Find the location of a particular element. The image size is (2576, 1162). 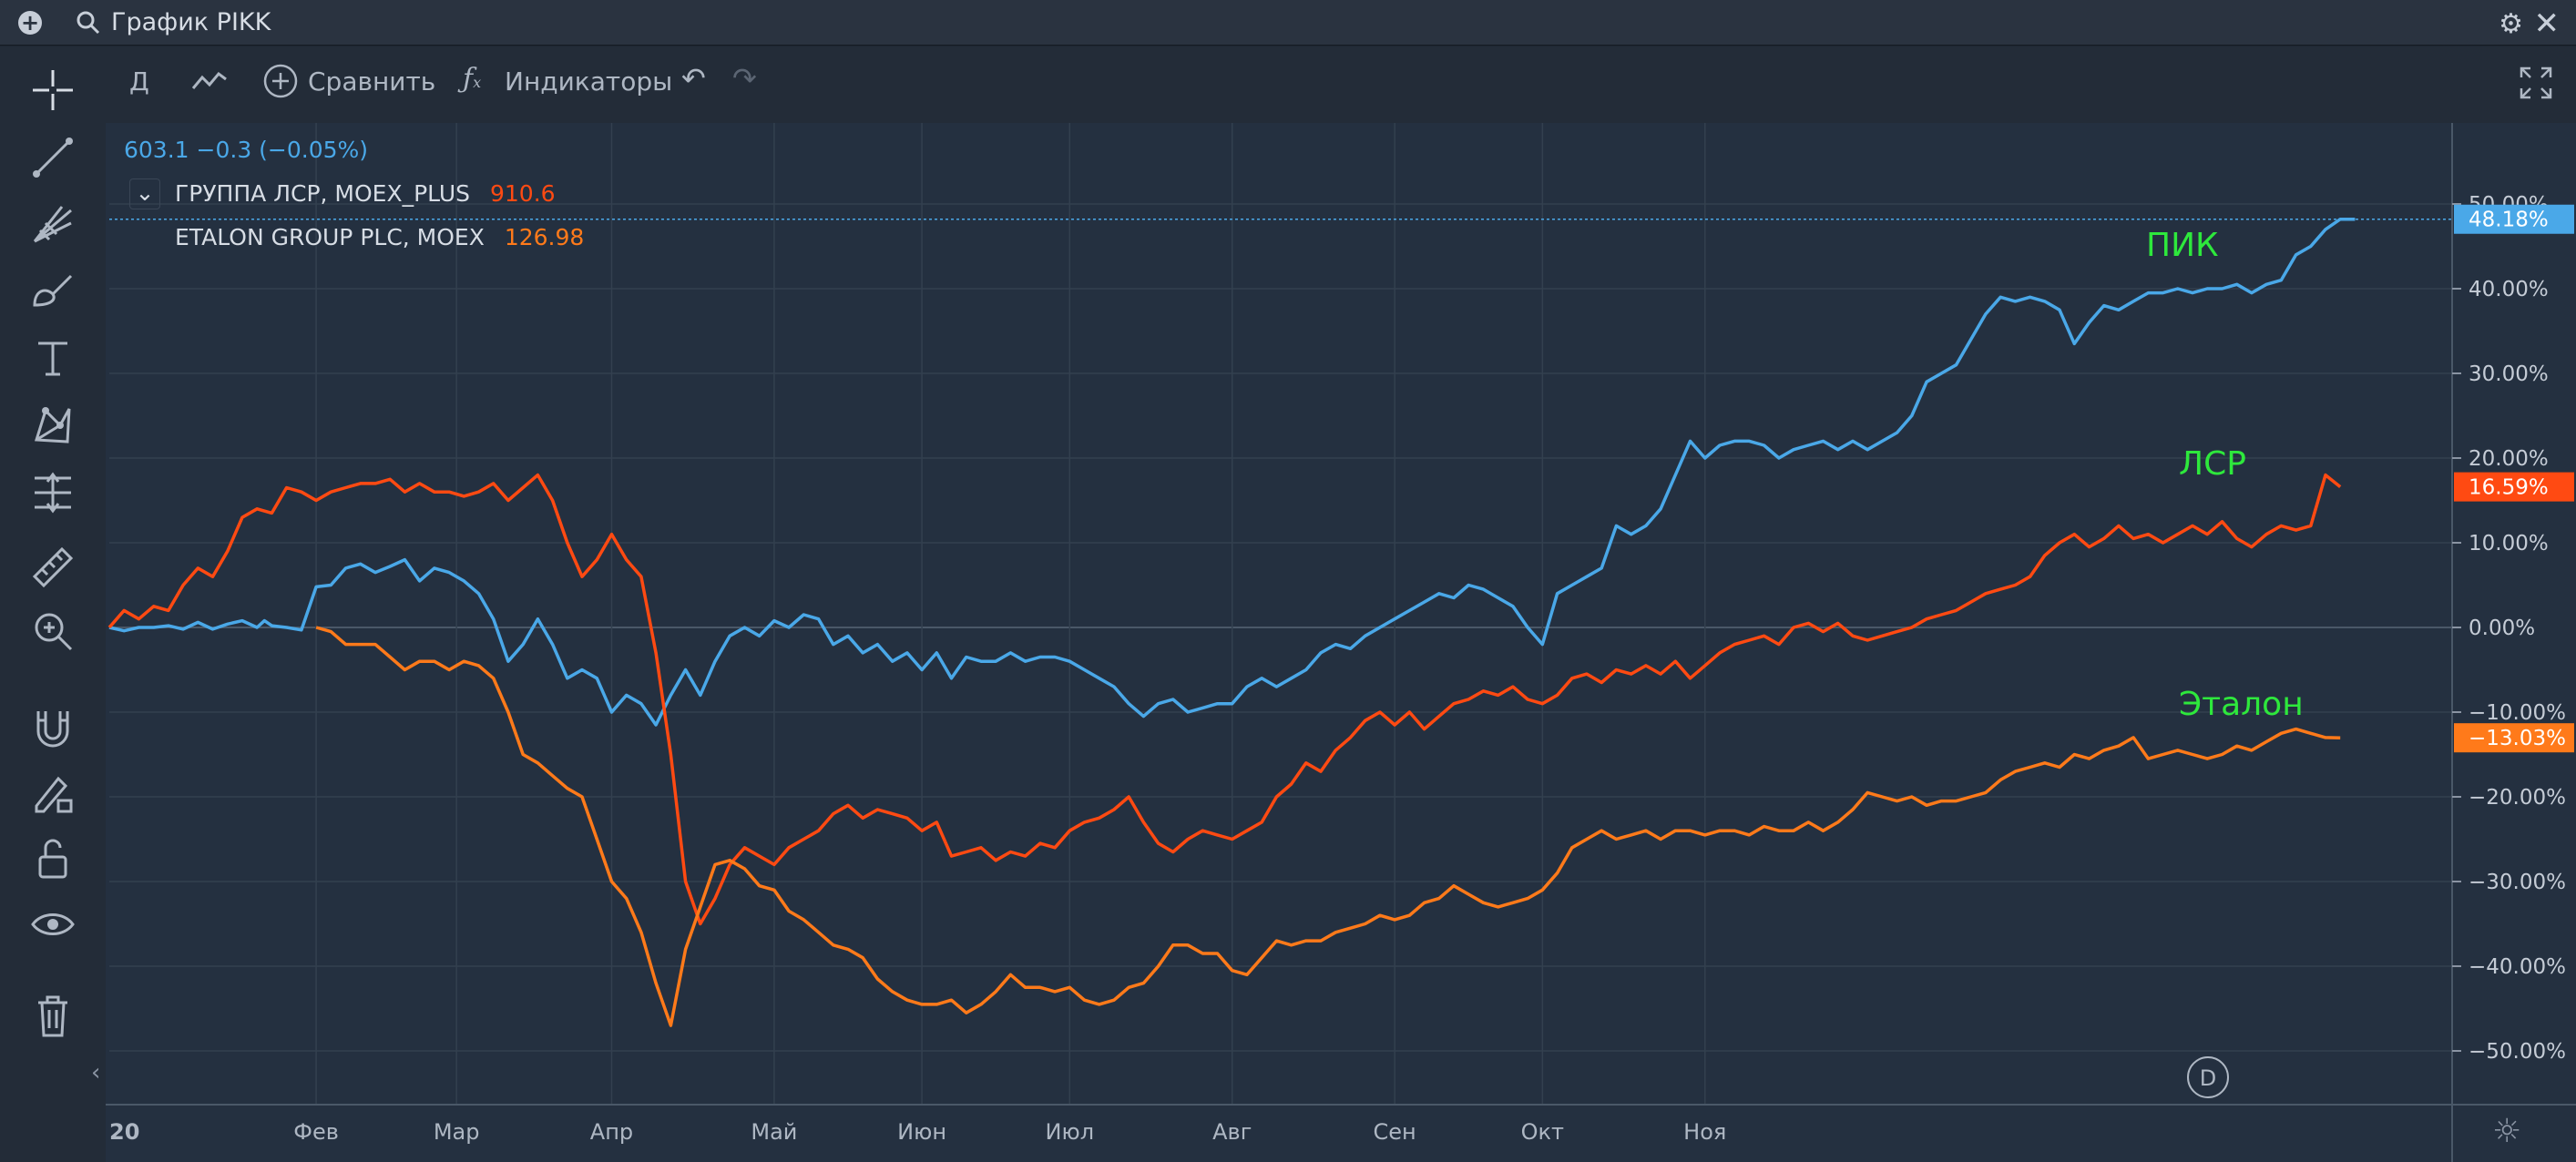

ruler-icon is located at coordinates (53, 567).